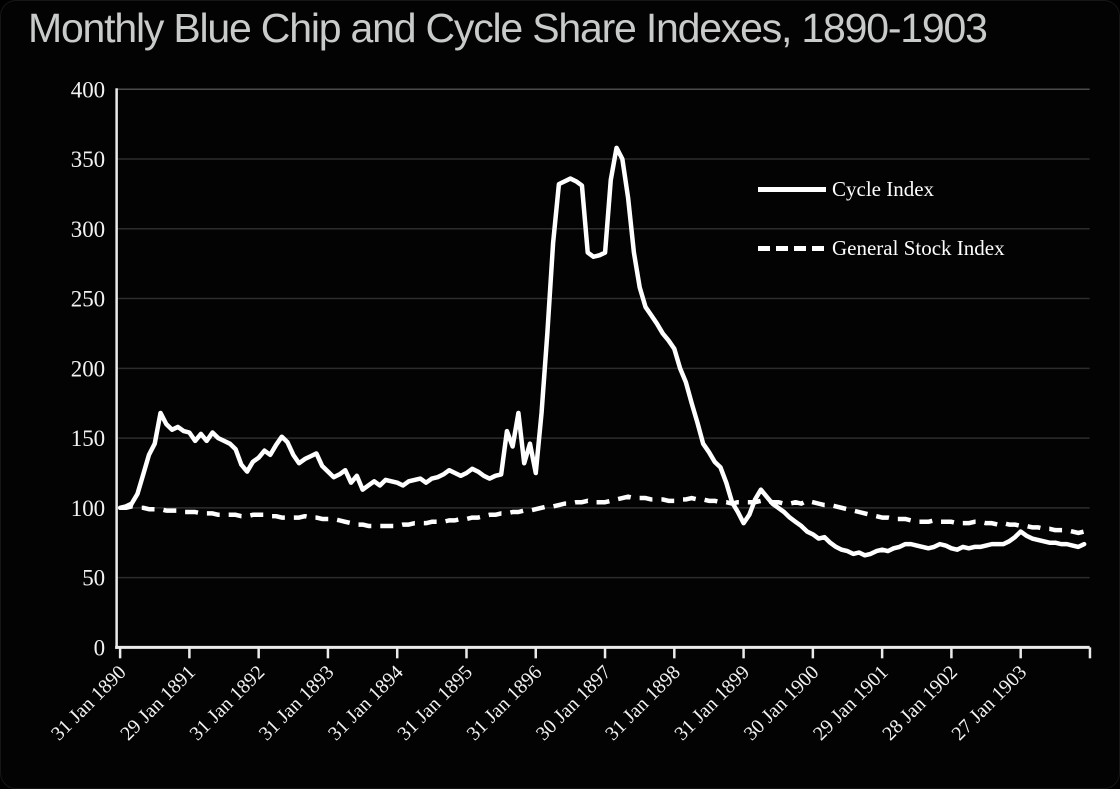  What do you see at coordinates (918, 248) in the screenshot?
I see `legend-label-general-stock-index: General Stock Index` at bounding box center [918, 248].